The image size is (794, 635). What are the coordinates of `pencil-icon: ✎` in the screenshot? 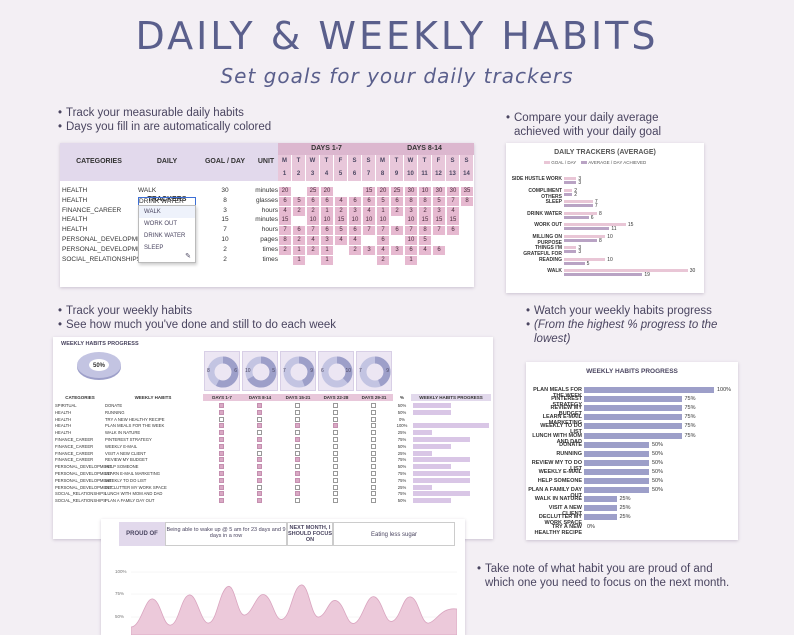 It's located at (188, 256).